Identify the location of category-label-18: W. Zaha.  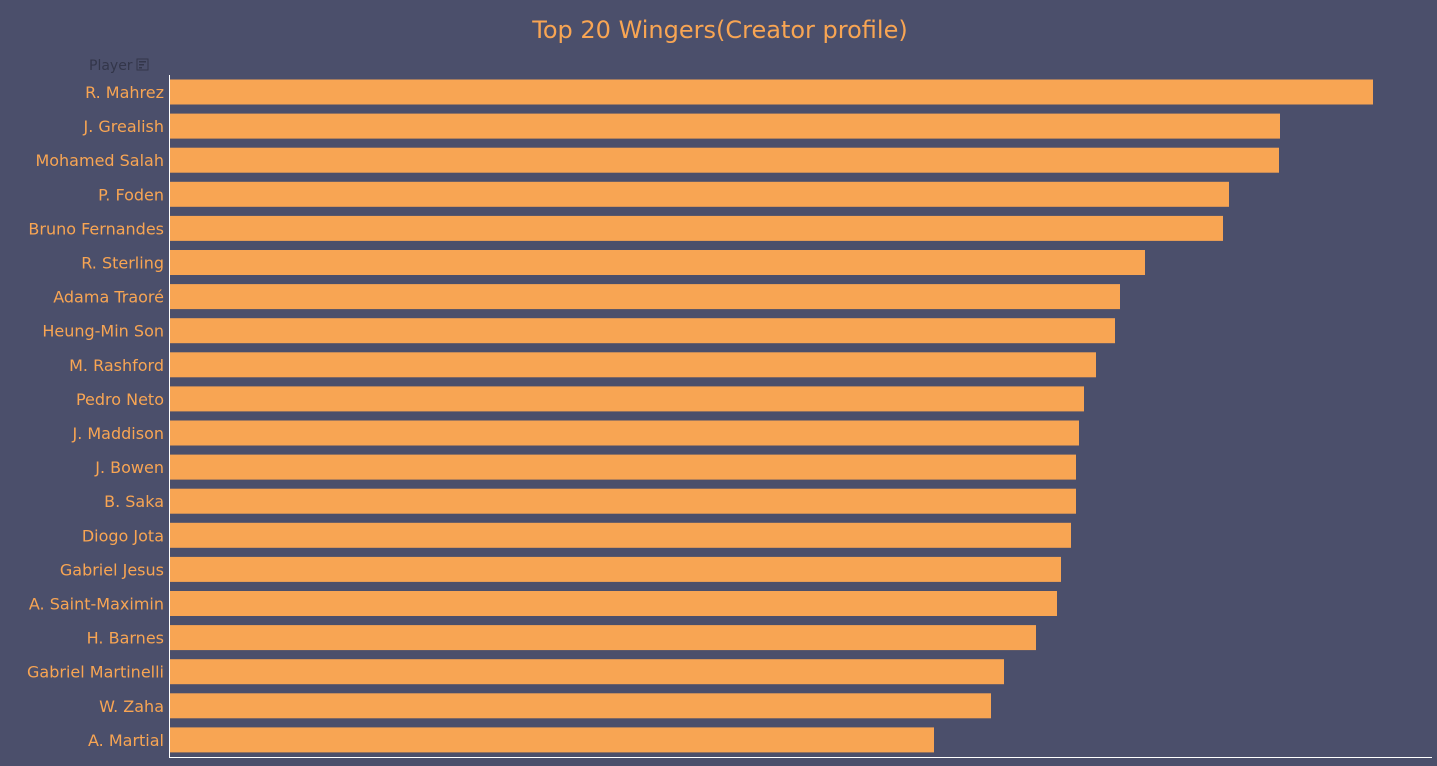
(131, 706).